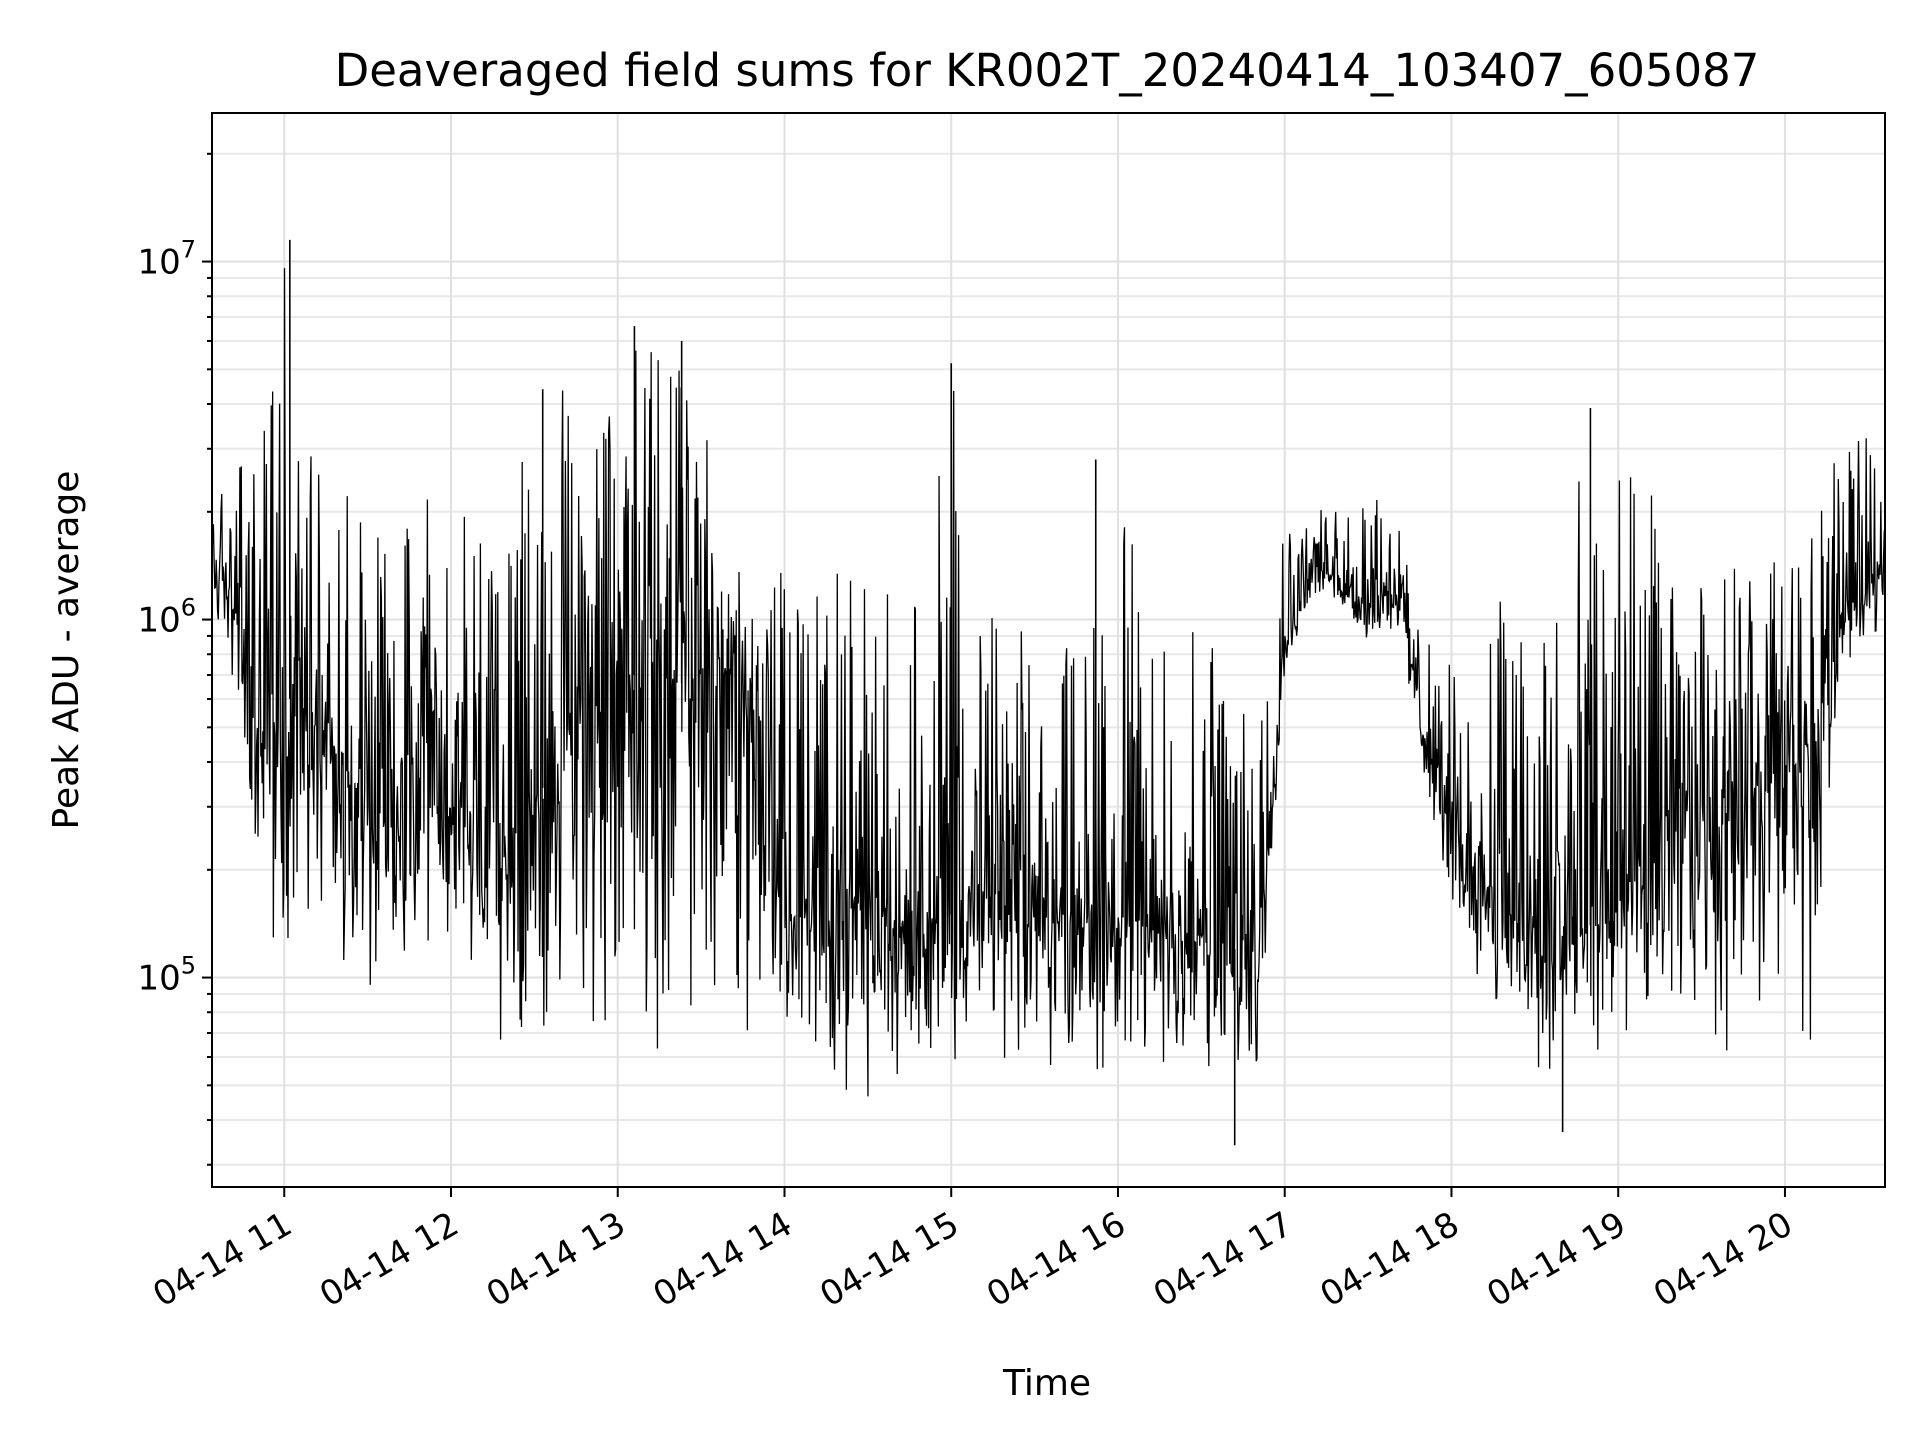  What do you see at coordinates (1046, 1383) in the screenshot?
I see `x-axis-label: Time` at bounding box center [1046, 1383].